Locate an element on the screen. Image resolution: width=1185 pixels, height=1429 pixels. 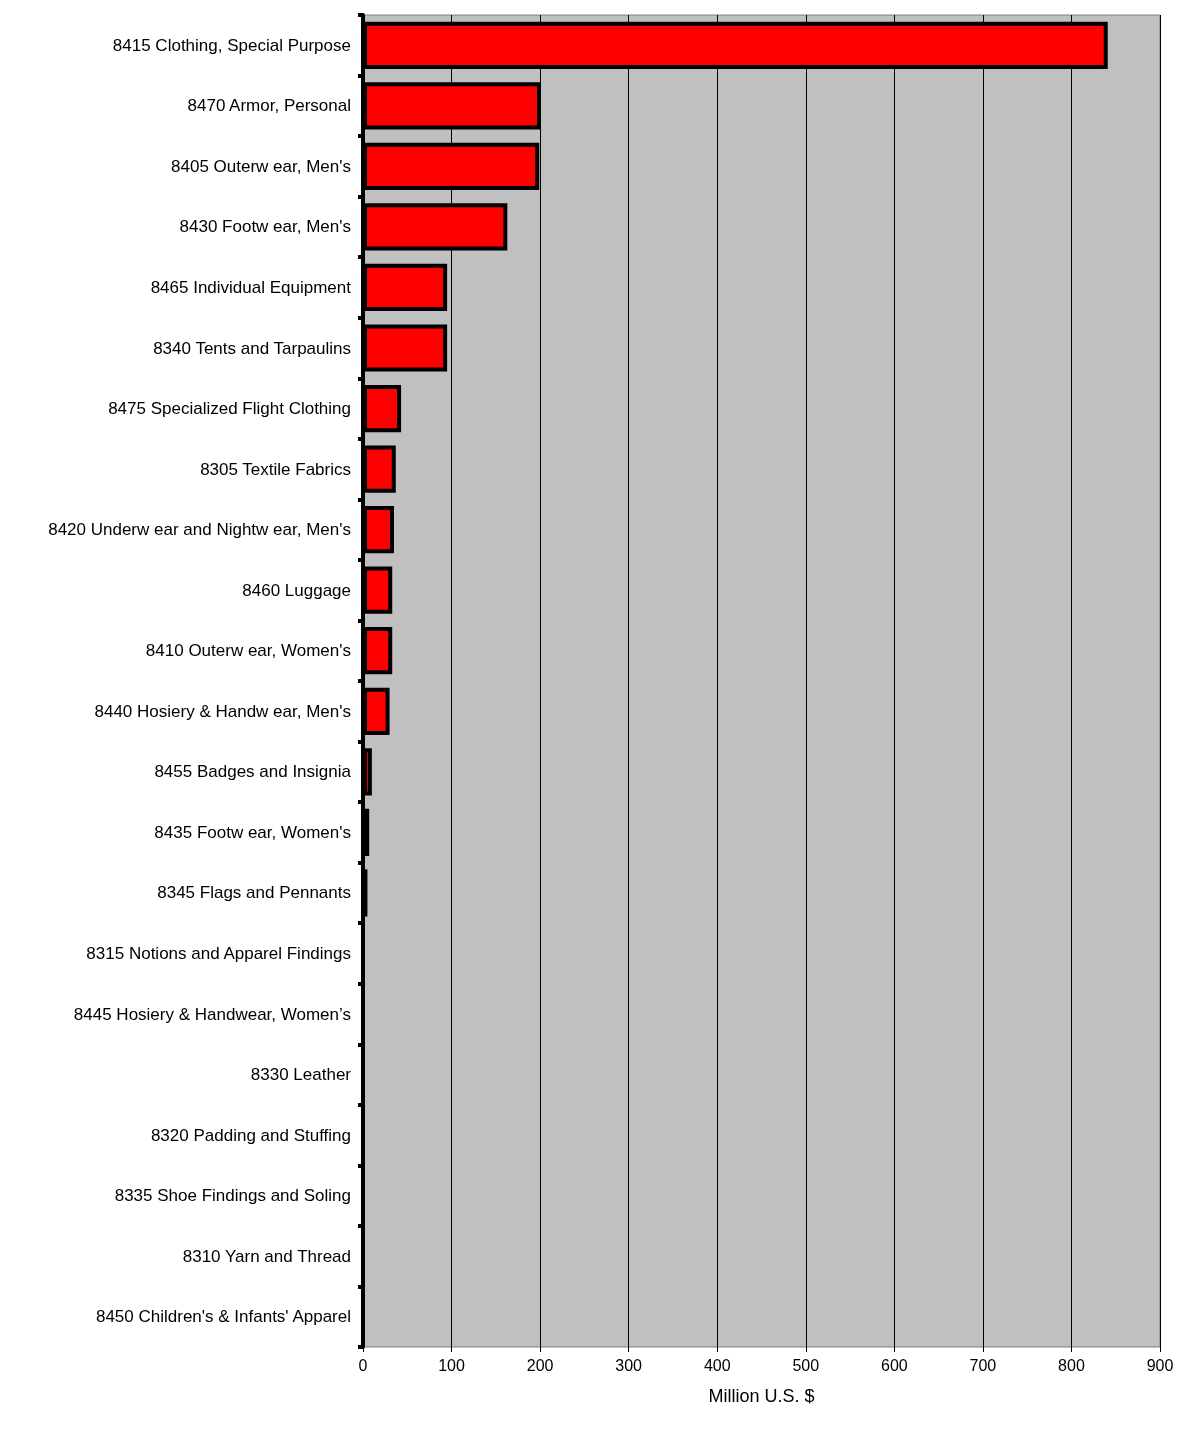
y-tick-label: 8435 Footw ear, Women's is located at coordinates (252, 832).